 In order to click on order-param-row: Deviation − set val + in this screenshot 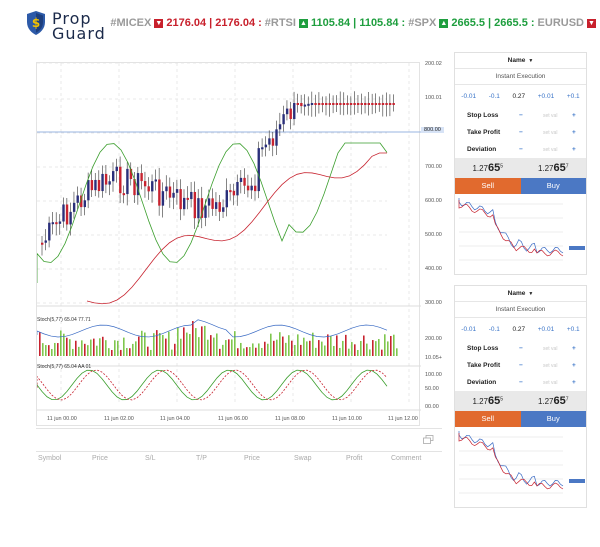, I will do `click(520, 382)`.